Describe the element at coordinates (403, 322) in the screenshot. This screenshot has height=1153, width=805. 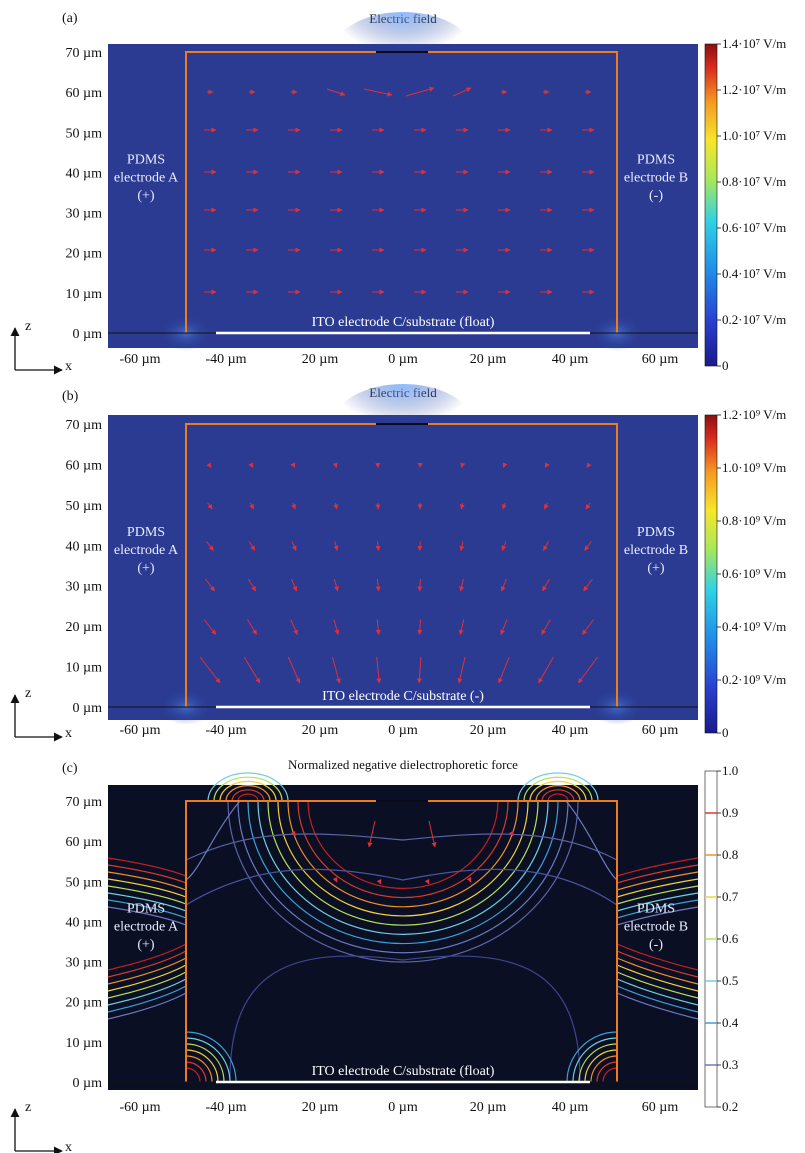
I see `ito-electrode-label: ITO electrode C/substrate (float)` at that location.